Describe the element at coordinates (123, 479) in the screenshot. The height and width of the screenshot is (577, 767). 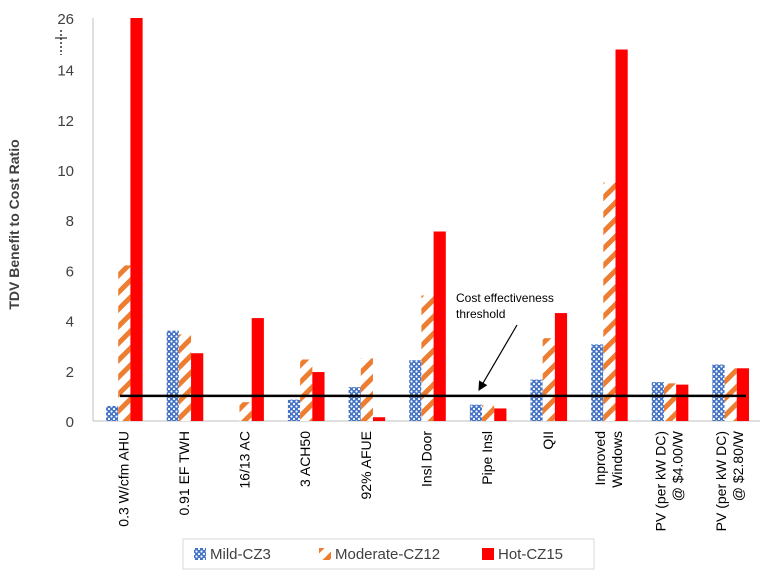
I see `x-category-label: 0.3 W/cfm AHU` at that location.